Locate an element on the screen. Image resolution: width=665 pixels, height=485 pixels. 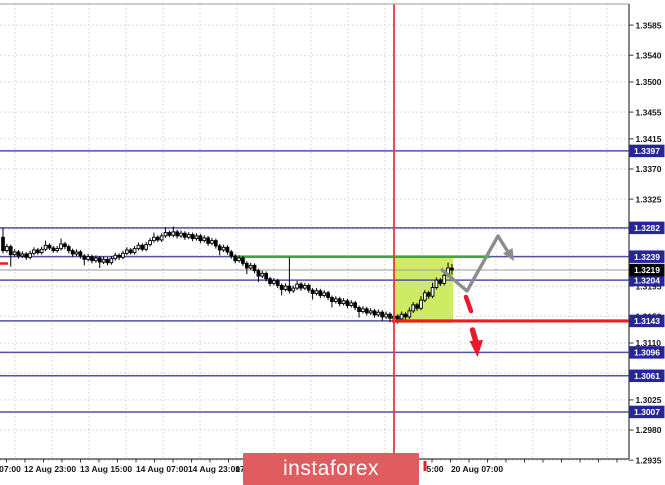
highlight-zone is located at coordinates (423, 290).